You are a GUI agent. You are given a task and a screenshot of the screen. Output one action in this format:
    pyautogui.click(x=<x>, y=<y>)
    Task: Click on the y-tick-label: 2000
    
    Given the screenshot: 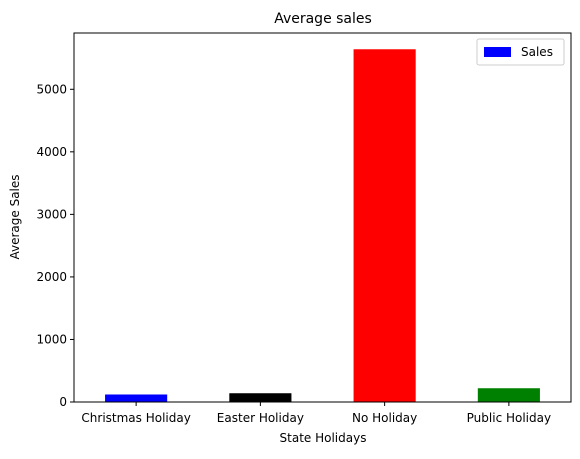 What is the action you would take?
    pyautogui.click(x=51, y=277)
    